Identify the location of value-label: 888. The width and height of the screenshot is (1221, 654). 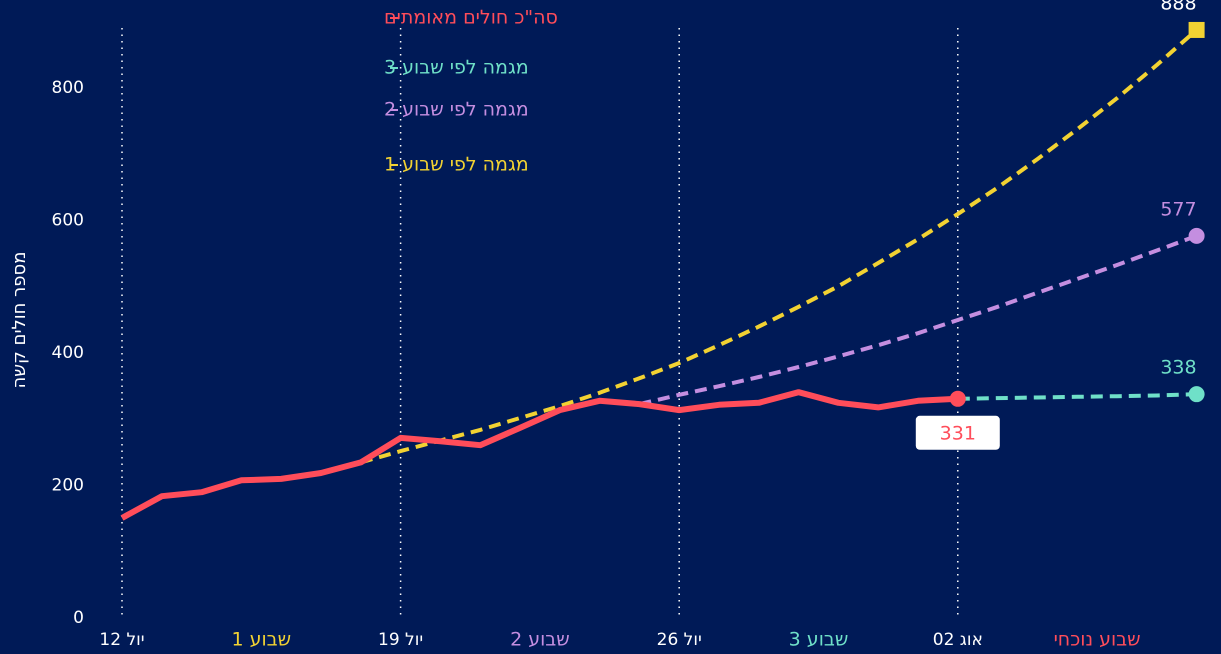
(1178, 7).